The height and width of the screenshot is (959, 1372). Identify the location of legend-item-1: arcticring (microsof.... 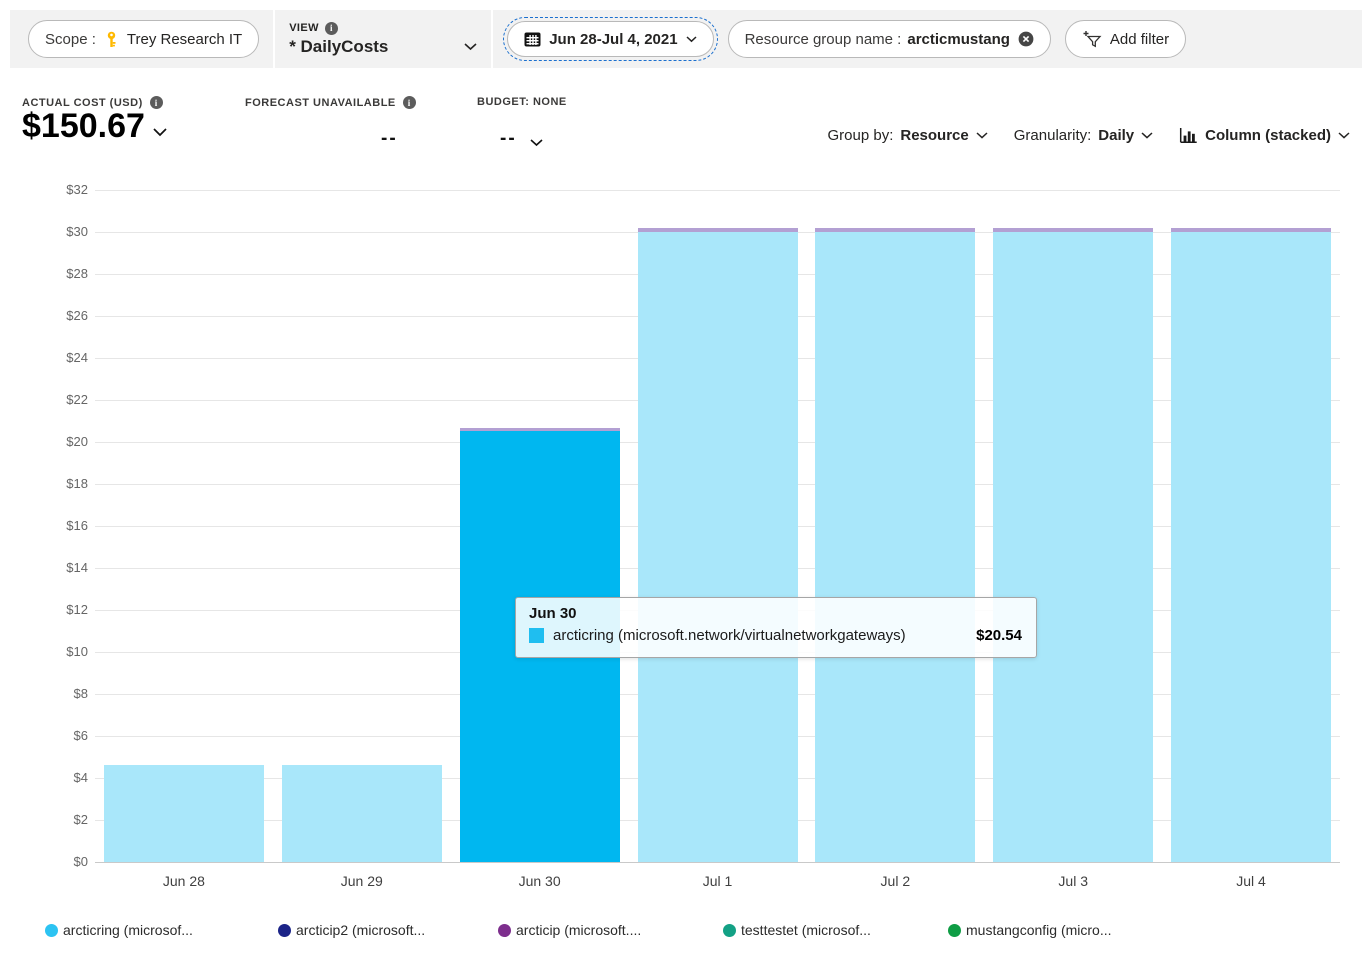
(119, 930).